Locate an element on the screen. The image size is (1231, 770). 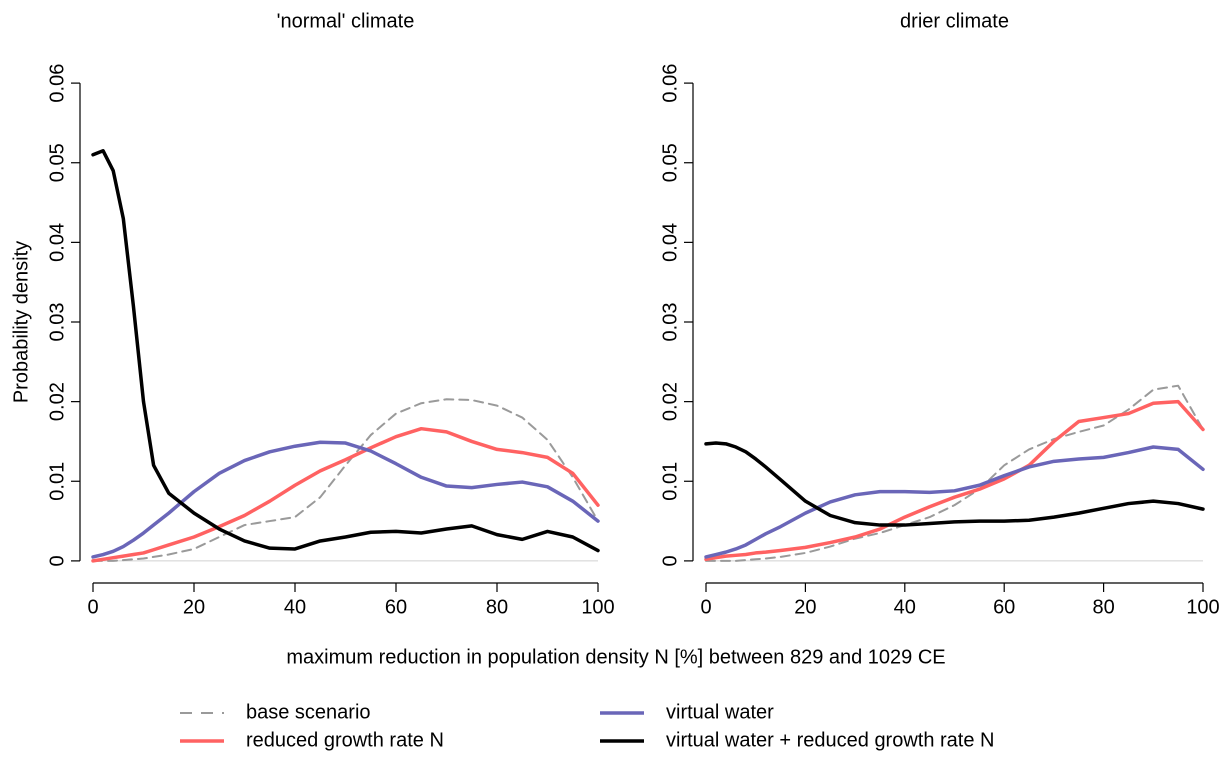
legend-label: base scenario is located at coordinates (308, 712).